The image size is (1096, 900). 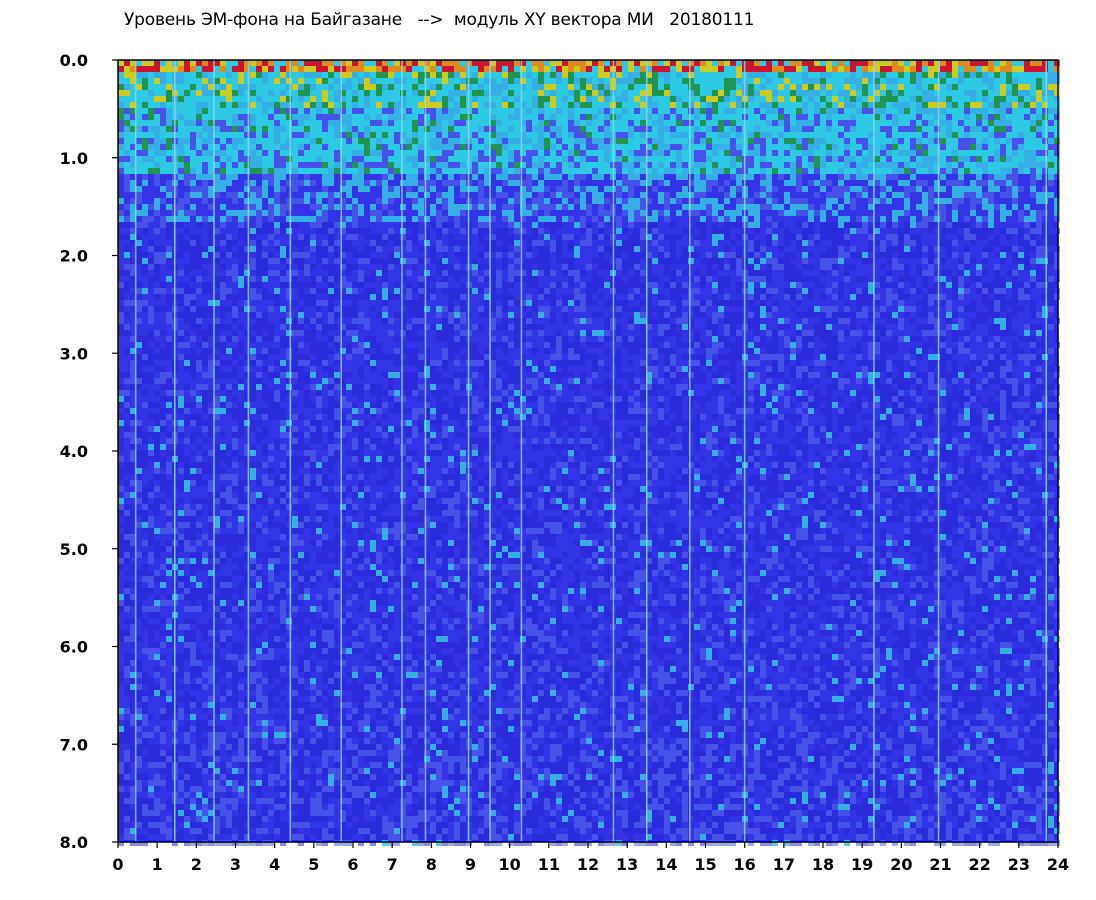 I want to click on x-tick-label: 20, so click(x=901, y=864).